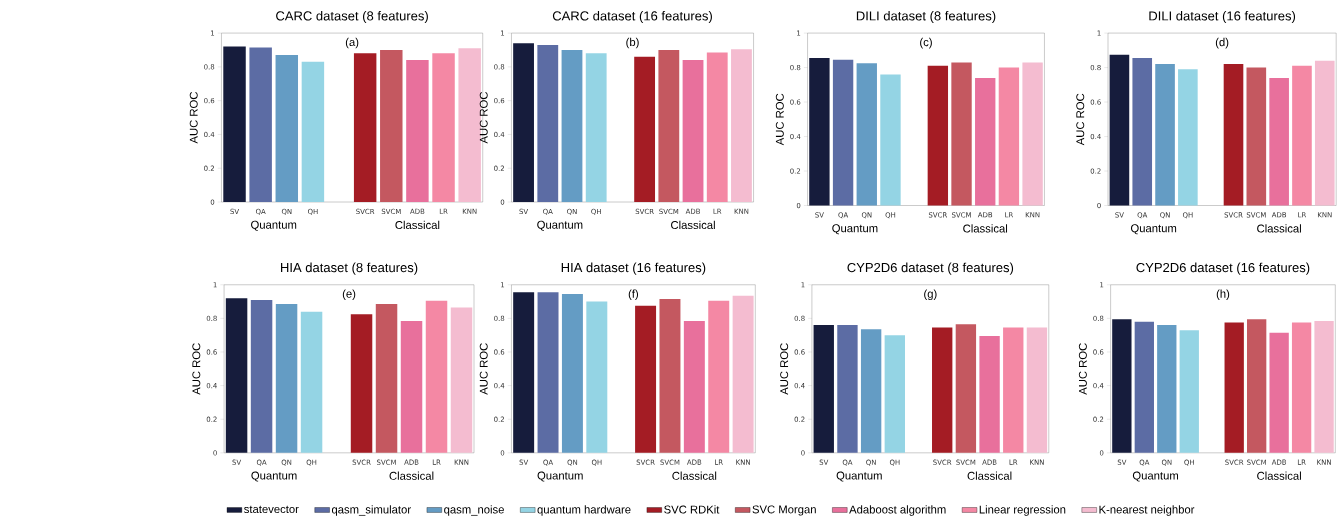 Image resolution: width=1344 pixels, height=517 pixels. What do you see at coordinates (1222, 43) in the screenshot?
I see `annotation: (d)` at bounding box center [1222, 43].